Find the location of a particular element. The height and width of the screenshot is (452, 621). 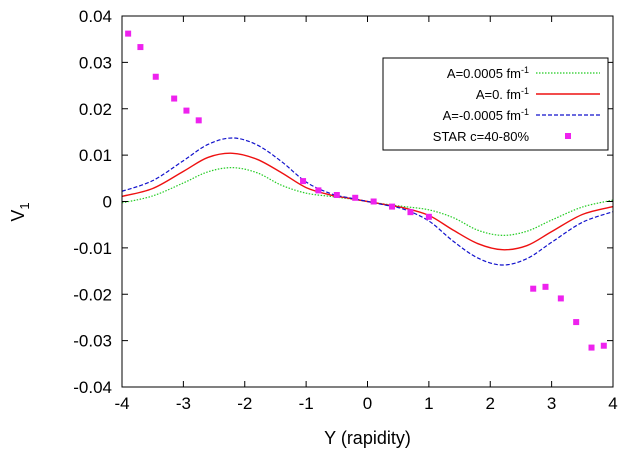

y-tick-label: 0.03 is located at coordinates (95, 62).